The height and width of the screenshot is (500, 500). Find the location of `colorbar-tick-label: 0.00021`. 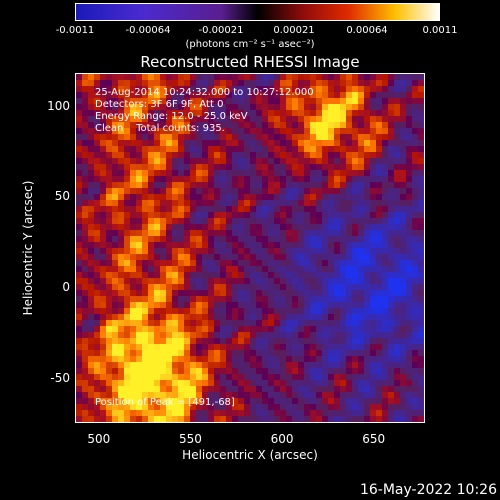

colorbar-tick-label: 0.00021 is located at coordinates (294, 30).